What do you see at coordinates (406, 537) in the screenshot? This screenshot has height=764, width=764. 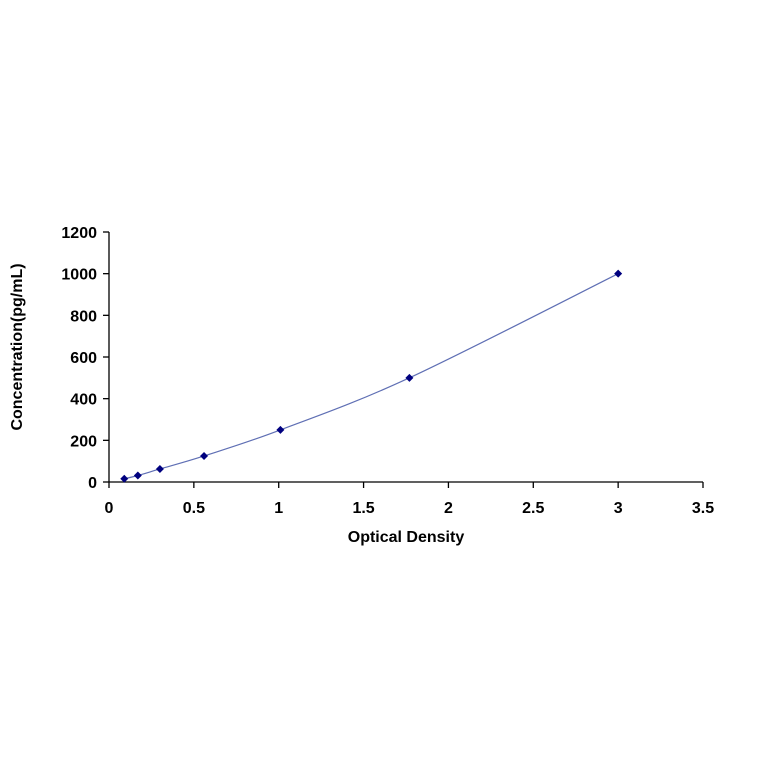 I see `x-axis-title: Optical Density` at bounding box center [406, 537].